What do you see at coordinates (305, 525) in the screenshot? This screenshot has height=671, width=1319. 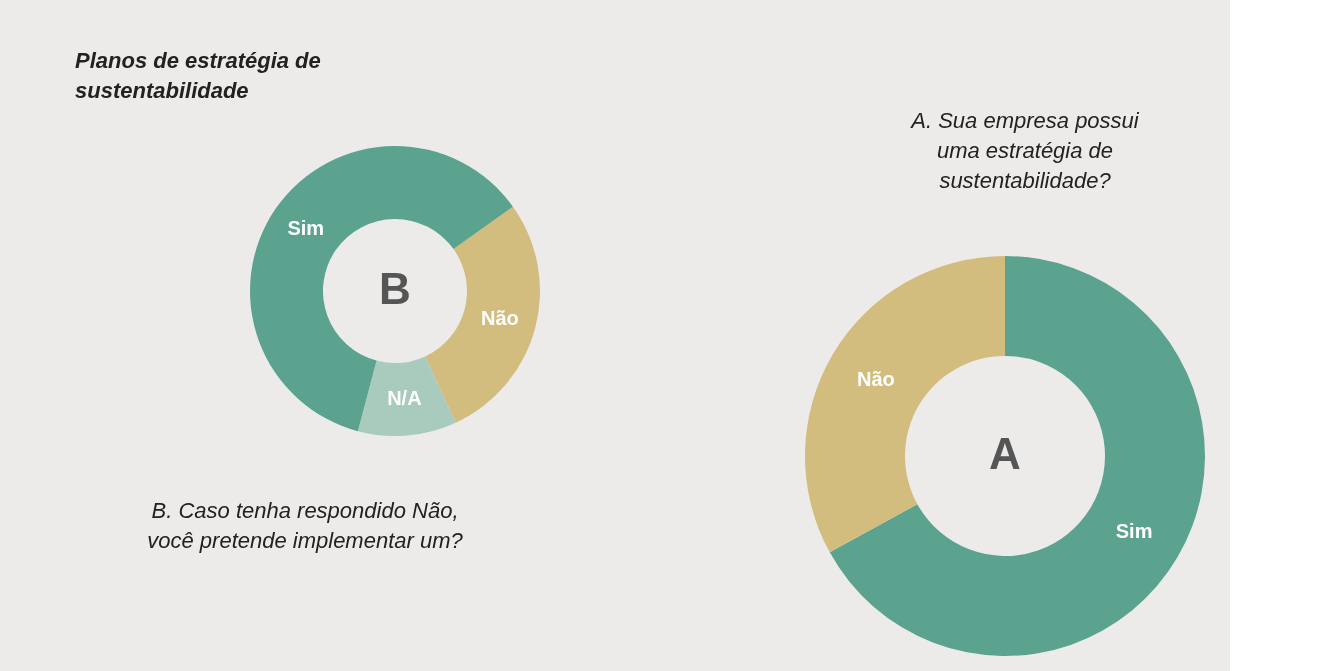 I see `text: B. Caso tenha respondido Não, você pretende implementar um?` at bounding box center [305, 525].